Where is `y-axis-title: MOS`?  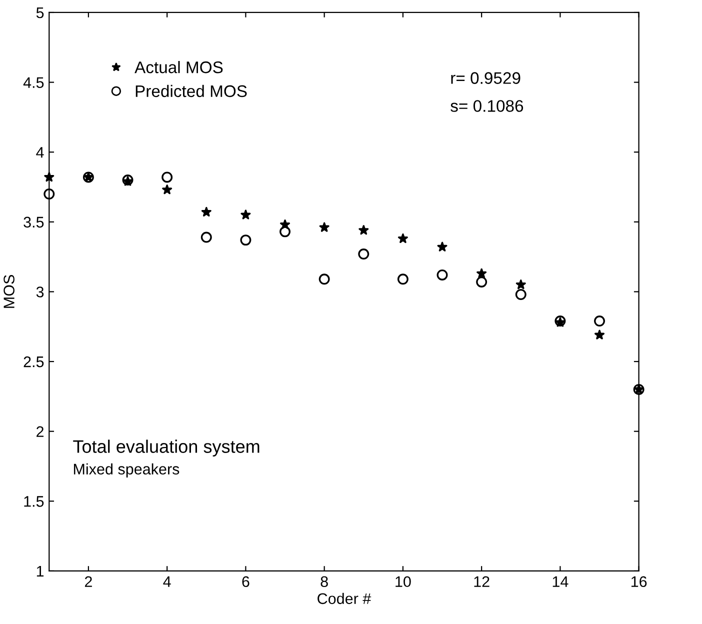 y-axis-title: MOS is located at coordinates (9, 291).